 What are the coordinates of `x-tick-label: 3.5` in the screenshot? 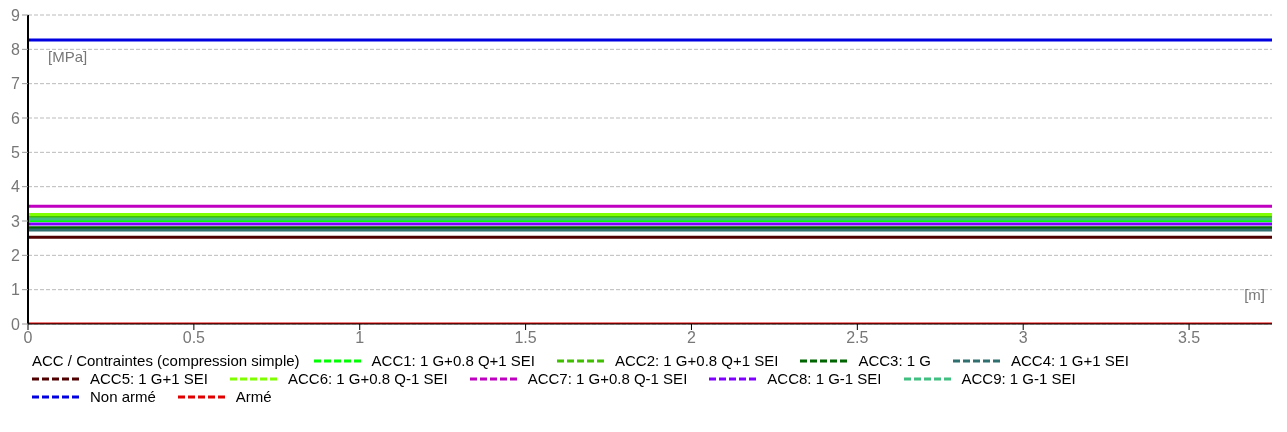 It's located at (1189, 338).